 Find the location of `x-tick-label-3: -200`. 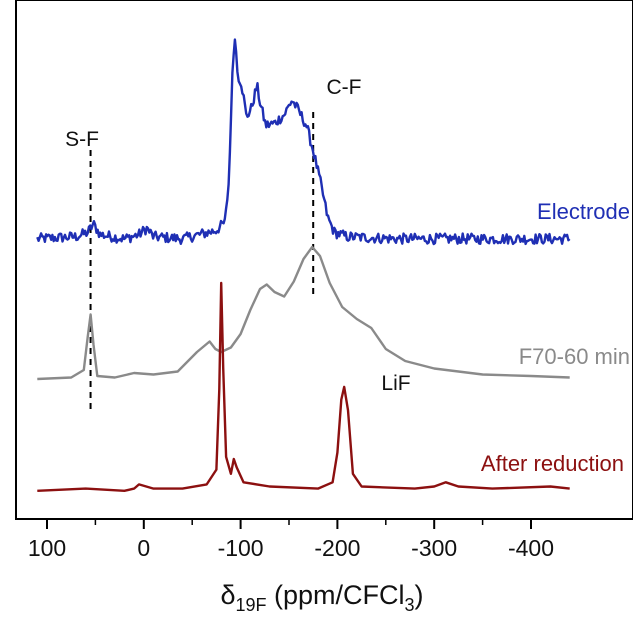

x-tick-label-3: -200 is located at coordinates (337, 548).